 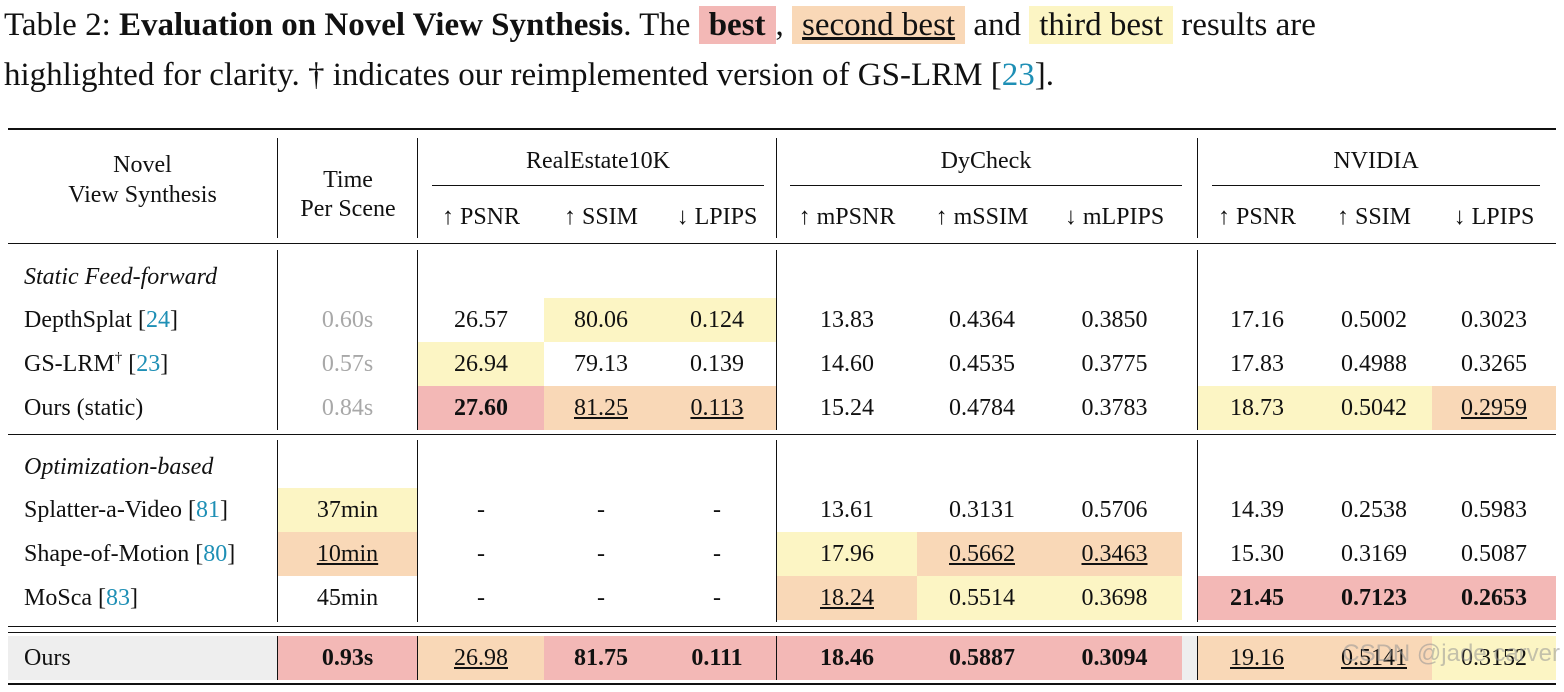 I want to click on value-cell: 26.57, so click(x=481, y=320).